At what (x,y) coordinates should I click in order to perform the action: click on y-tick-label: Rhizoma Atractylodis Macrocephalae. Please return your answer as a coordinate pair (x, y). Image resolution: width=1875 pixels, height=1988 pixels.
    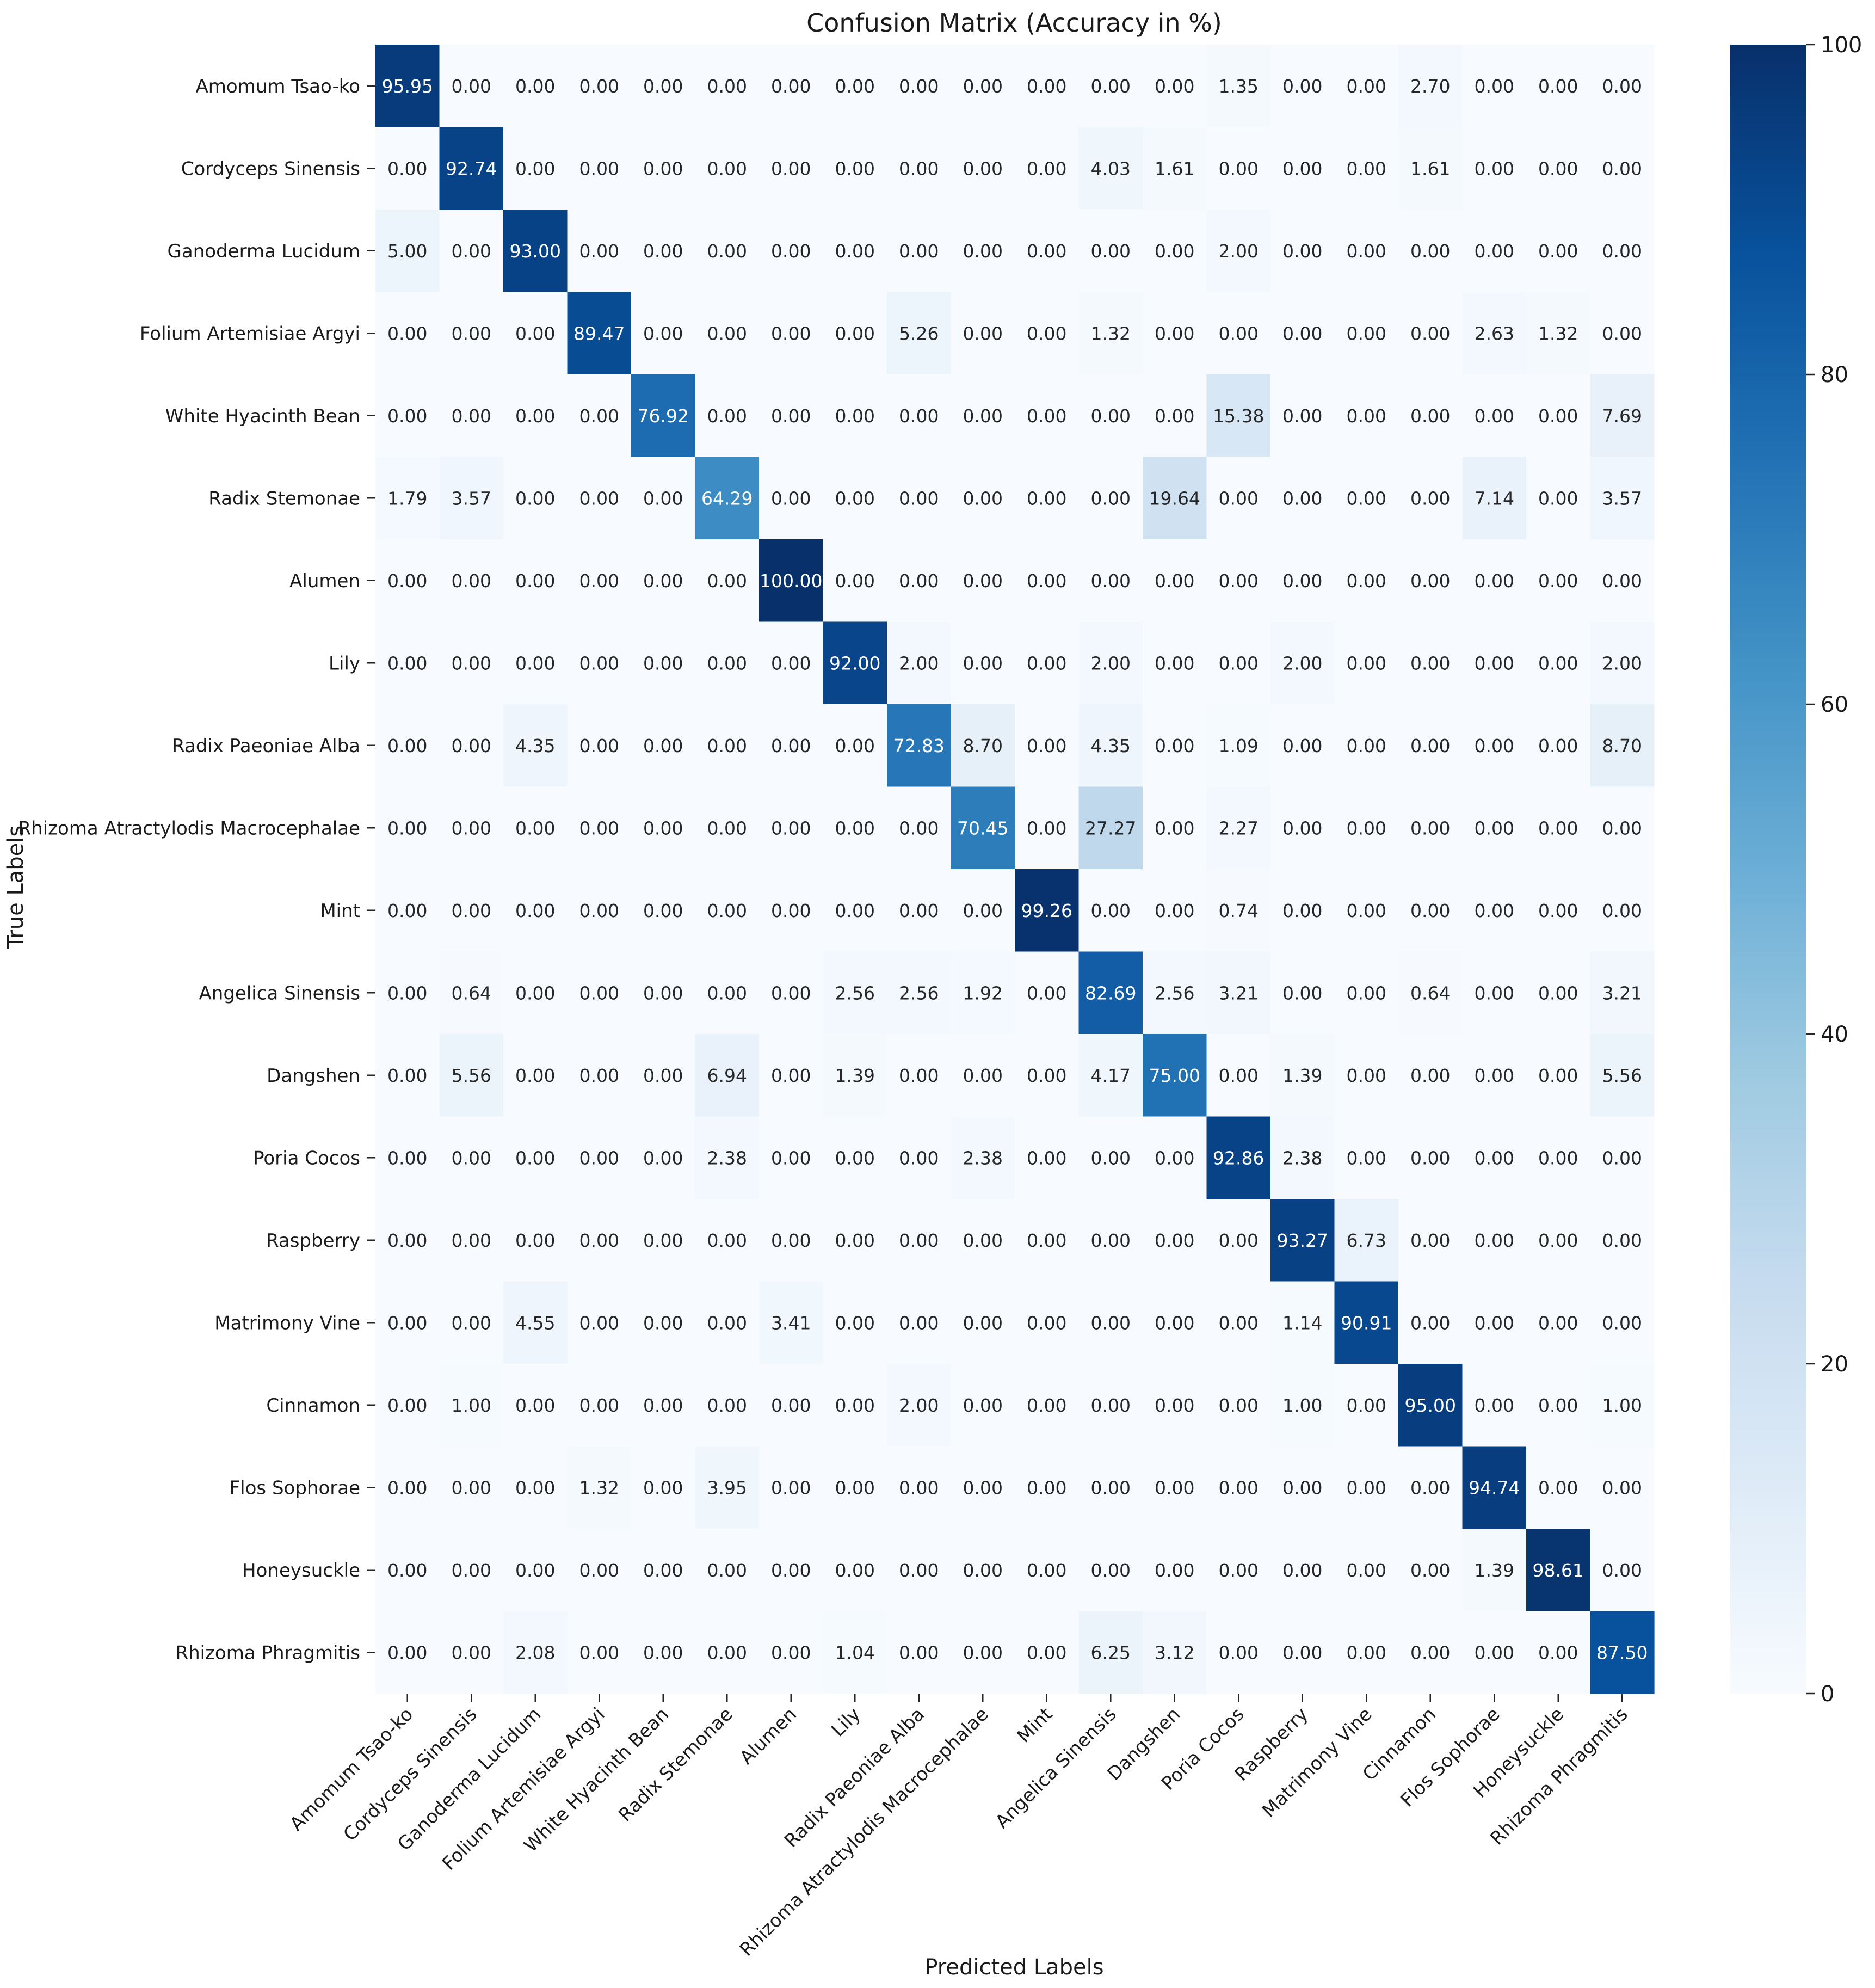
    Looking at the image, I should click on (189, 828).